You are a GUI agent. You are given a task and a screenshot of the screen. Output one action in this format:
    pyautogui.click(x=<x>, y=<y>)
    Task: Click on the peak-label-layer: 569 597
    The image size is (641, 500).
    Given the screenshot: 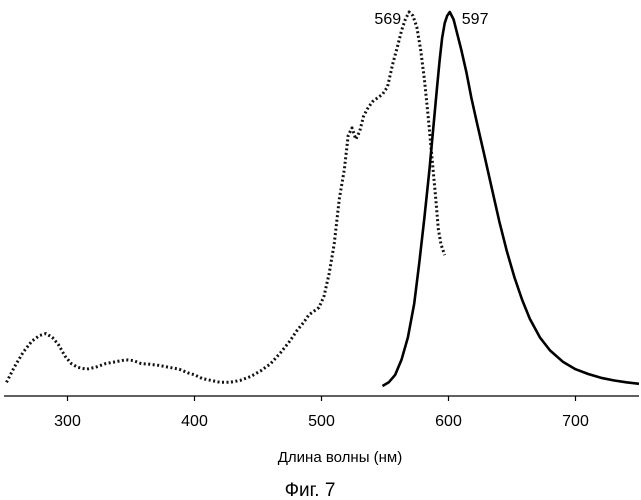 What is the action you would take?
    pyautogui.click(x=431, y=19)
    